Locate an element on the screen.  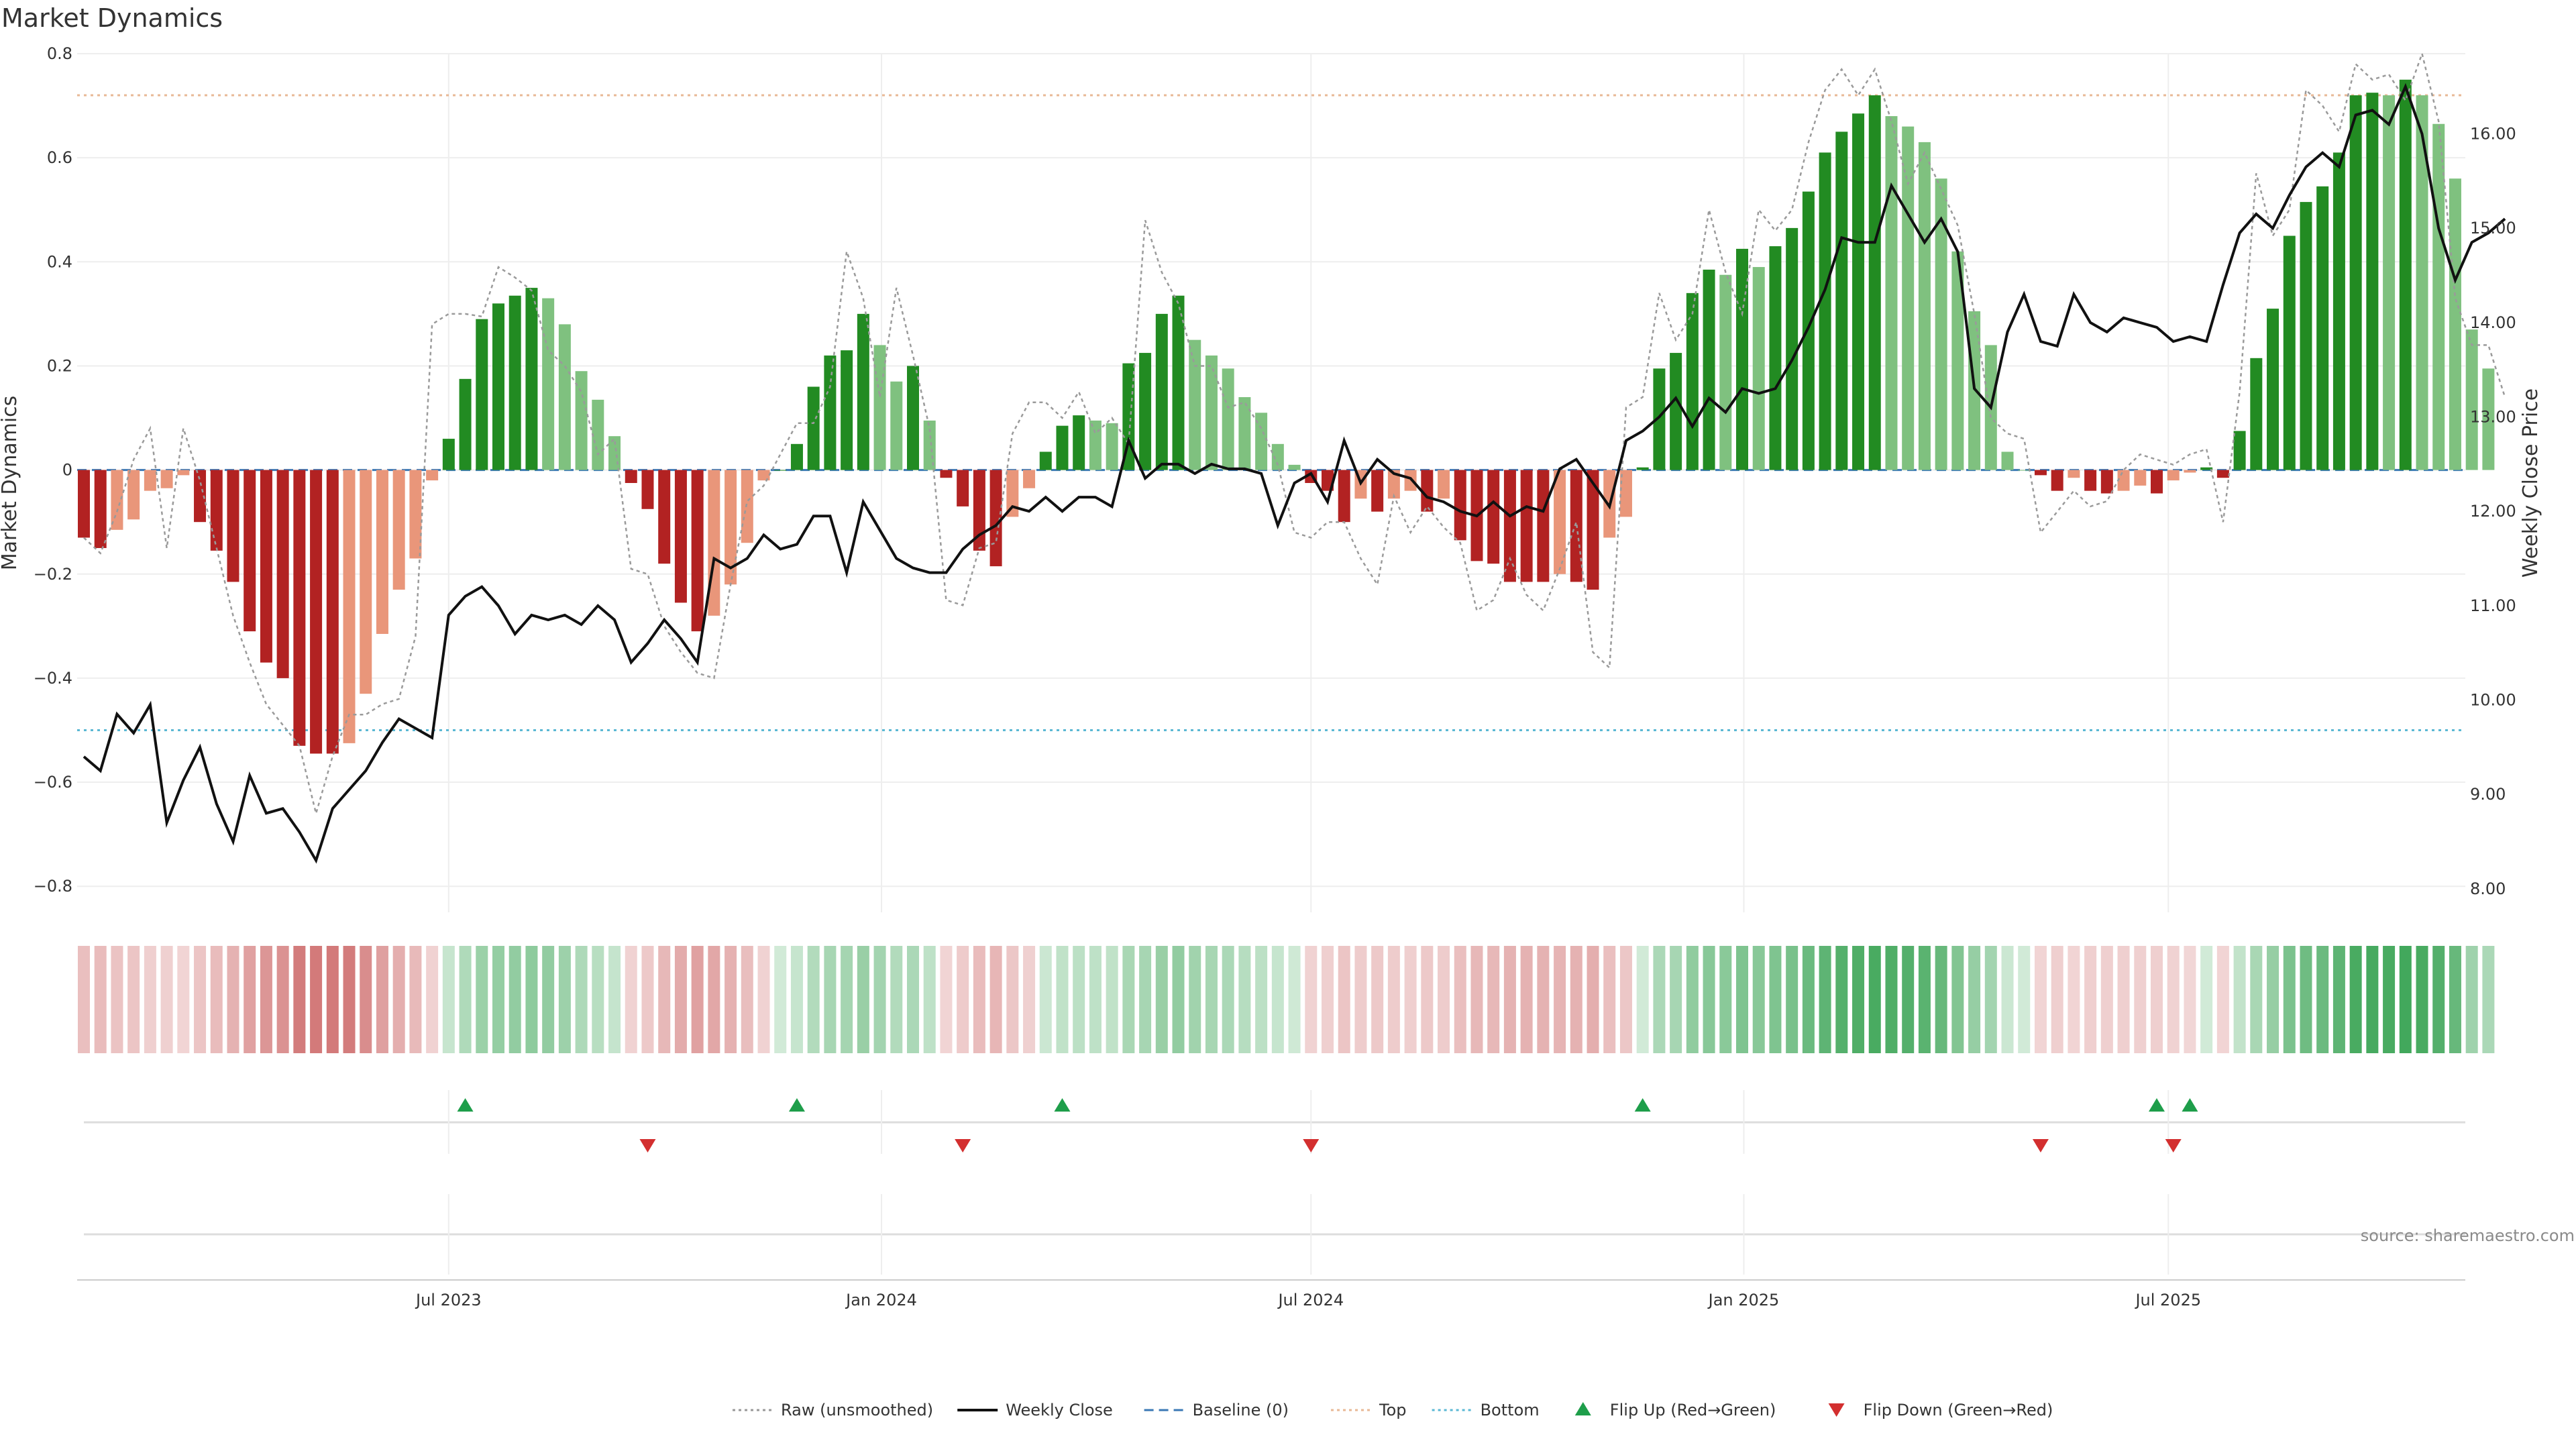
y2-tick-label: 11.00 is located at coordinates (2493, 605).